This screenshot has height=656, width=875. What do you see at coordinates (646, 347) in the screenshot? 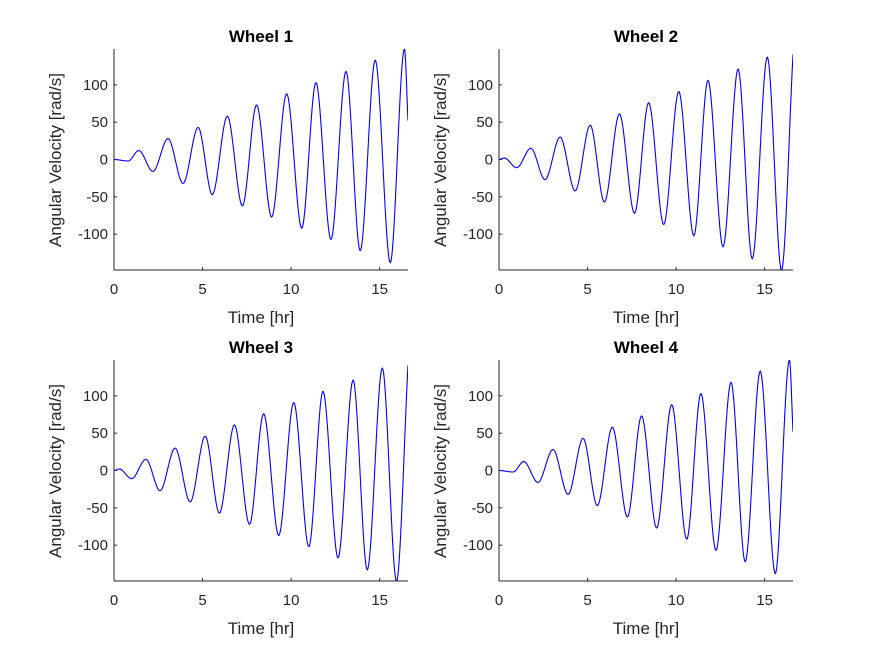
I see `subplot-title: Wheel 4` at bounding box center [646, 347].